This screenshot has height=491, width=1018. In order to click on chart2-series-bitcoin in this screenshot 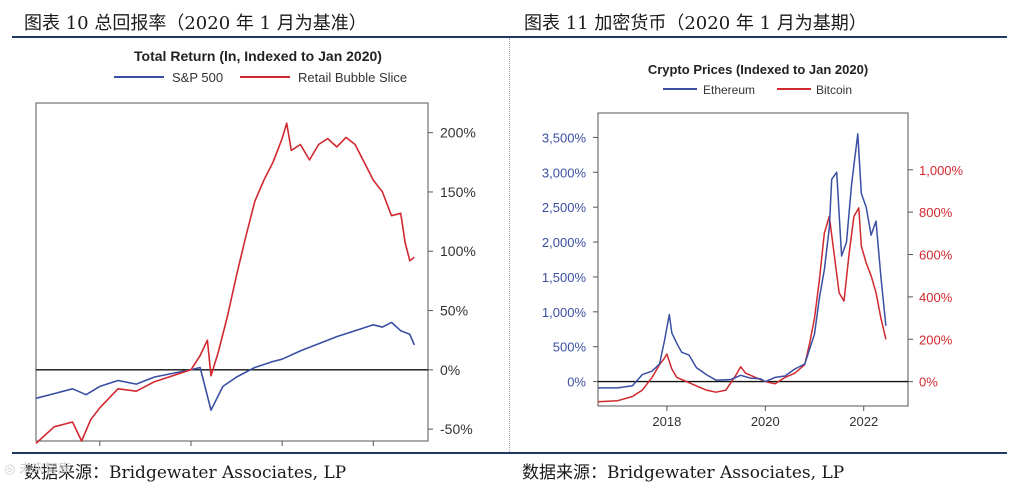, I will do `click(742, 305)`.